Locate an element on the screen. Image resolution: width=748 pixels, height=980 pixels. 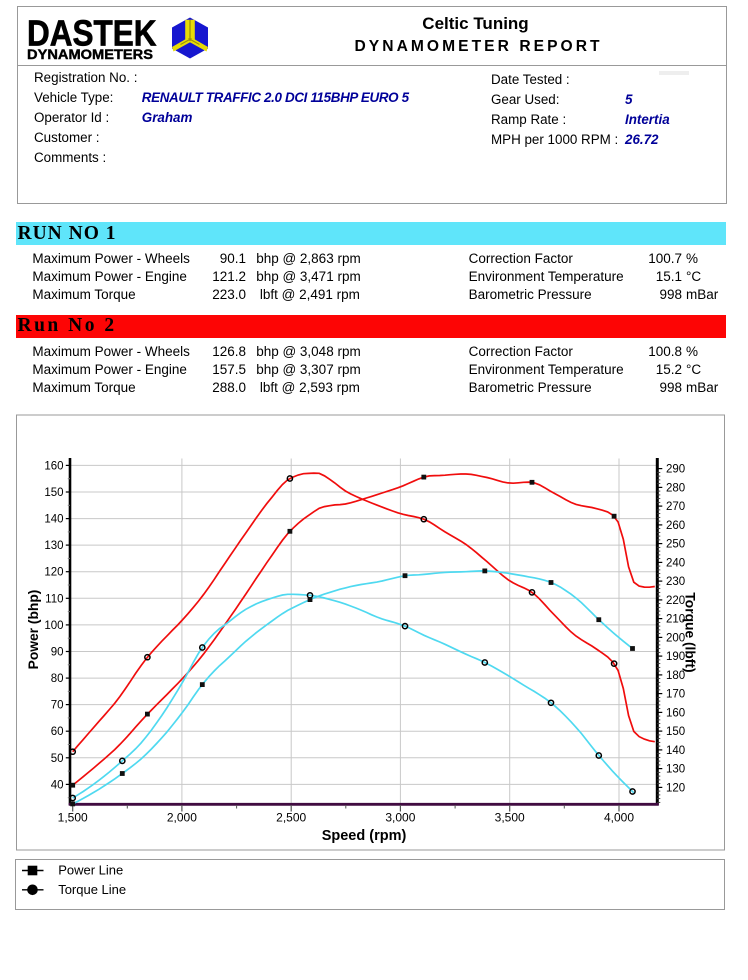
svg-text: Torque (lbft) is located at coordinates (690, 632).